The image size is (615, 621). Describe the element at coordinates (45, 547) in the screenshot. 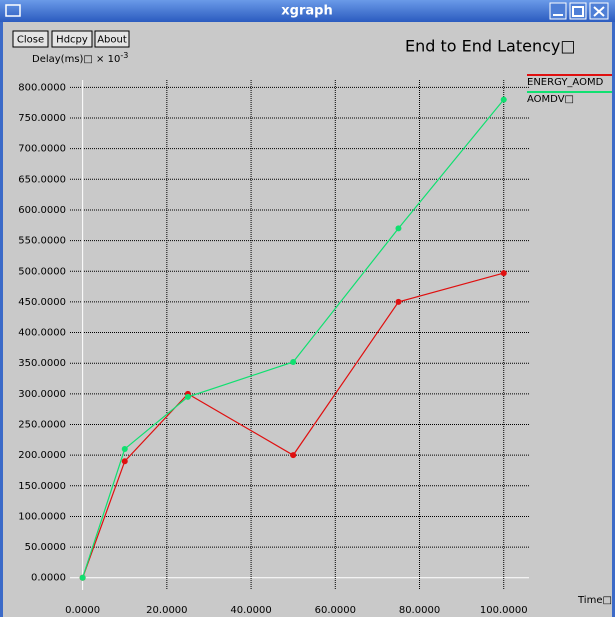

I see `y-tick-label: 50.0000` at that location.